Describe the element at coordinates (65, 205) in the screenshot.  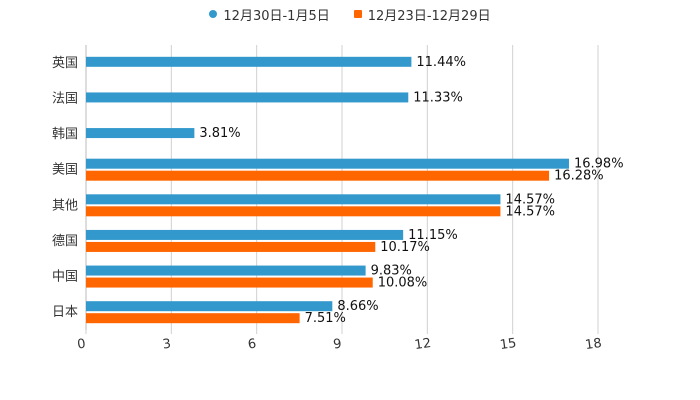
I see `category-label: 其他` at that location.